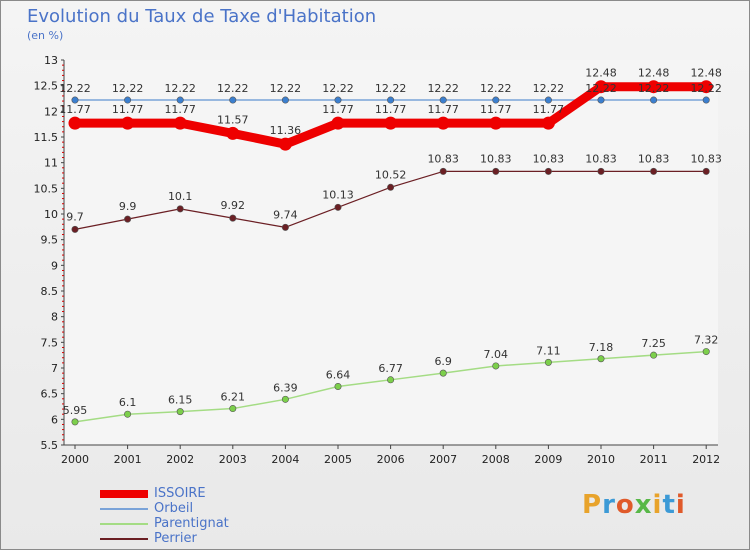 This screenshot has height=550, width=750. What do you see at coordinates (202, 16) in the screenshot?
I see `chart-title: Evolution du Taux de Taxe d'Habitation` at bounding box center [202, 16].